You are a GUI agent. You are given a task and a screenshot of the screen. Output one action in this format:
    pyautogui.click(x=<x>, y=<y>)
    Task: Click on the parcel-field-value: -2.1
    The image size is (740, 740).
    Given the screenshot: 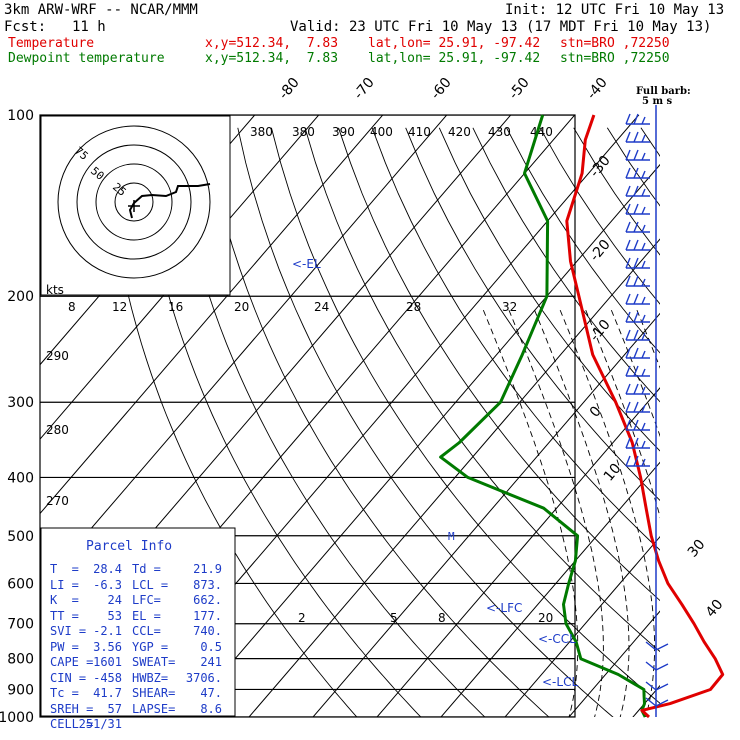 What is the action you would take?
    pyautogui.click(x=107, y=631)
    